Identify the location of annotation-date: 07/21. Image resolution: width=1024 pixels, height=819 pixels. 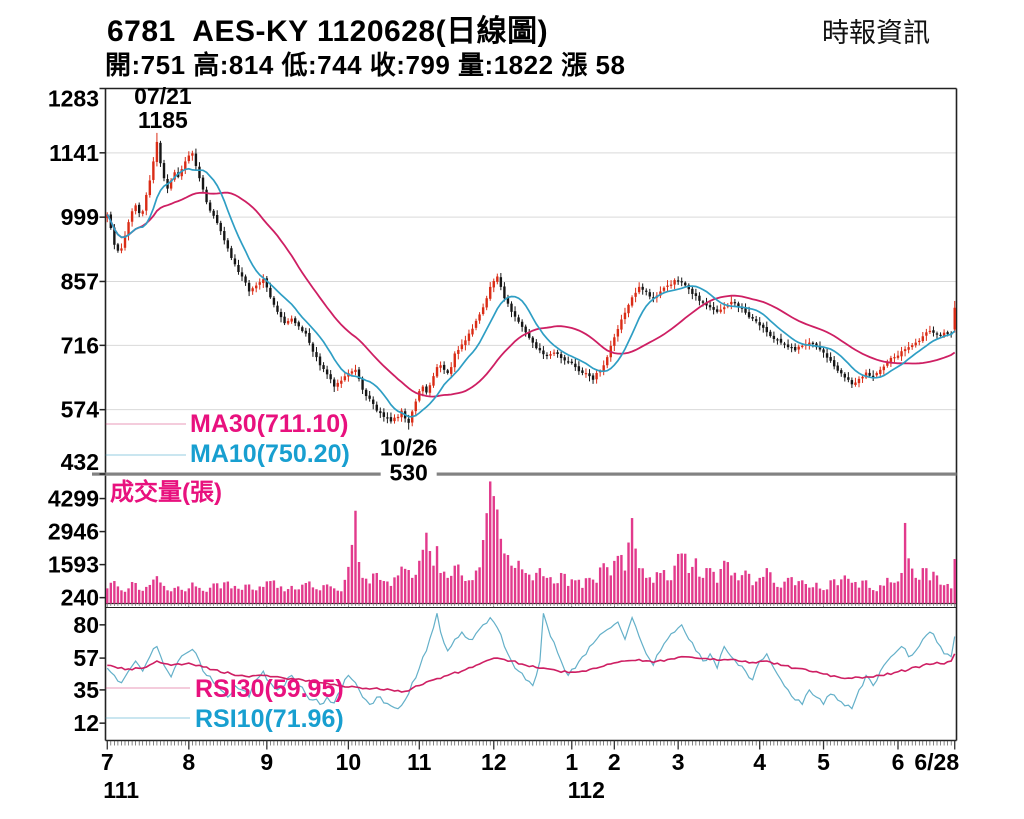
(163, 96).